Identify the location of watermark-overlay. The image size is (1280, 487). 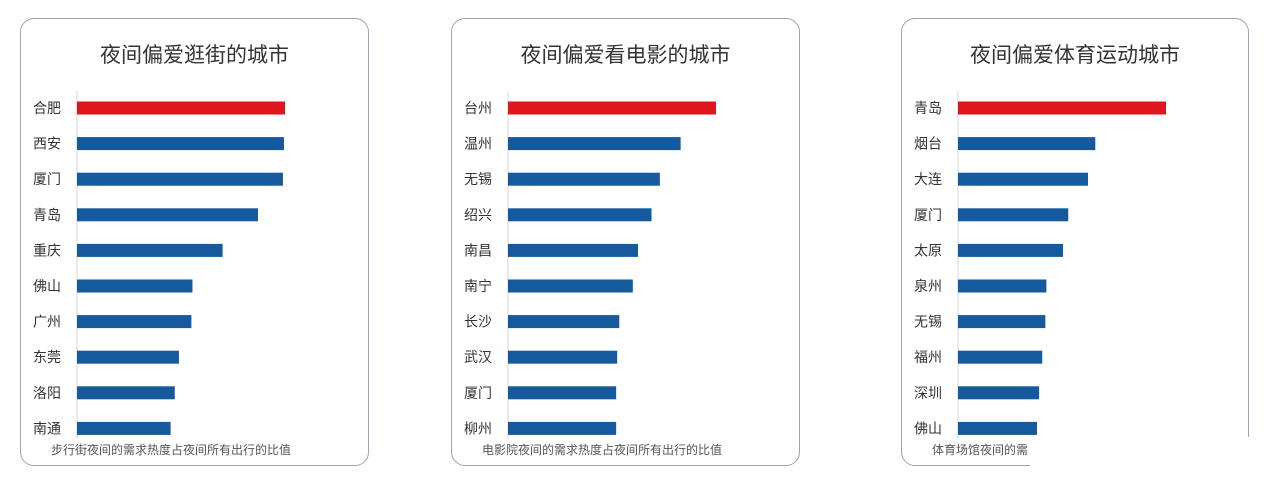
(1151, 454).